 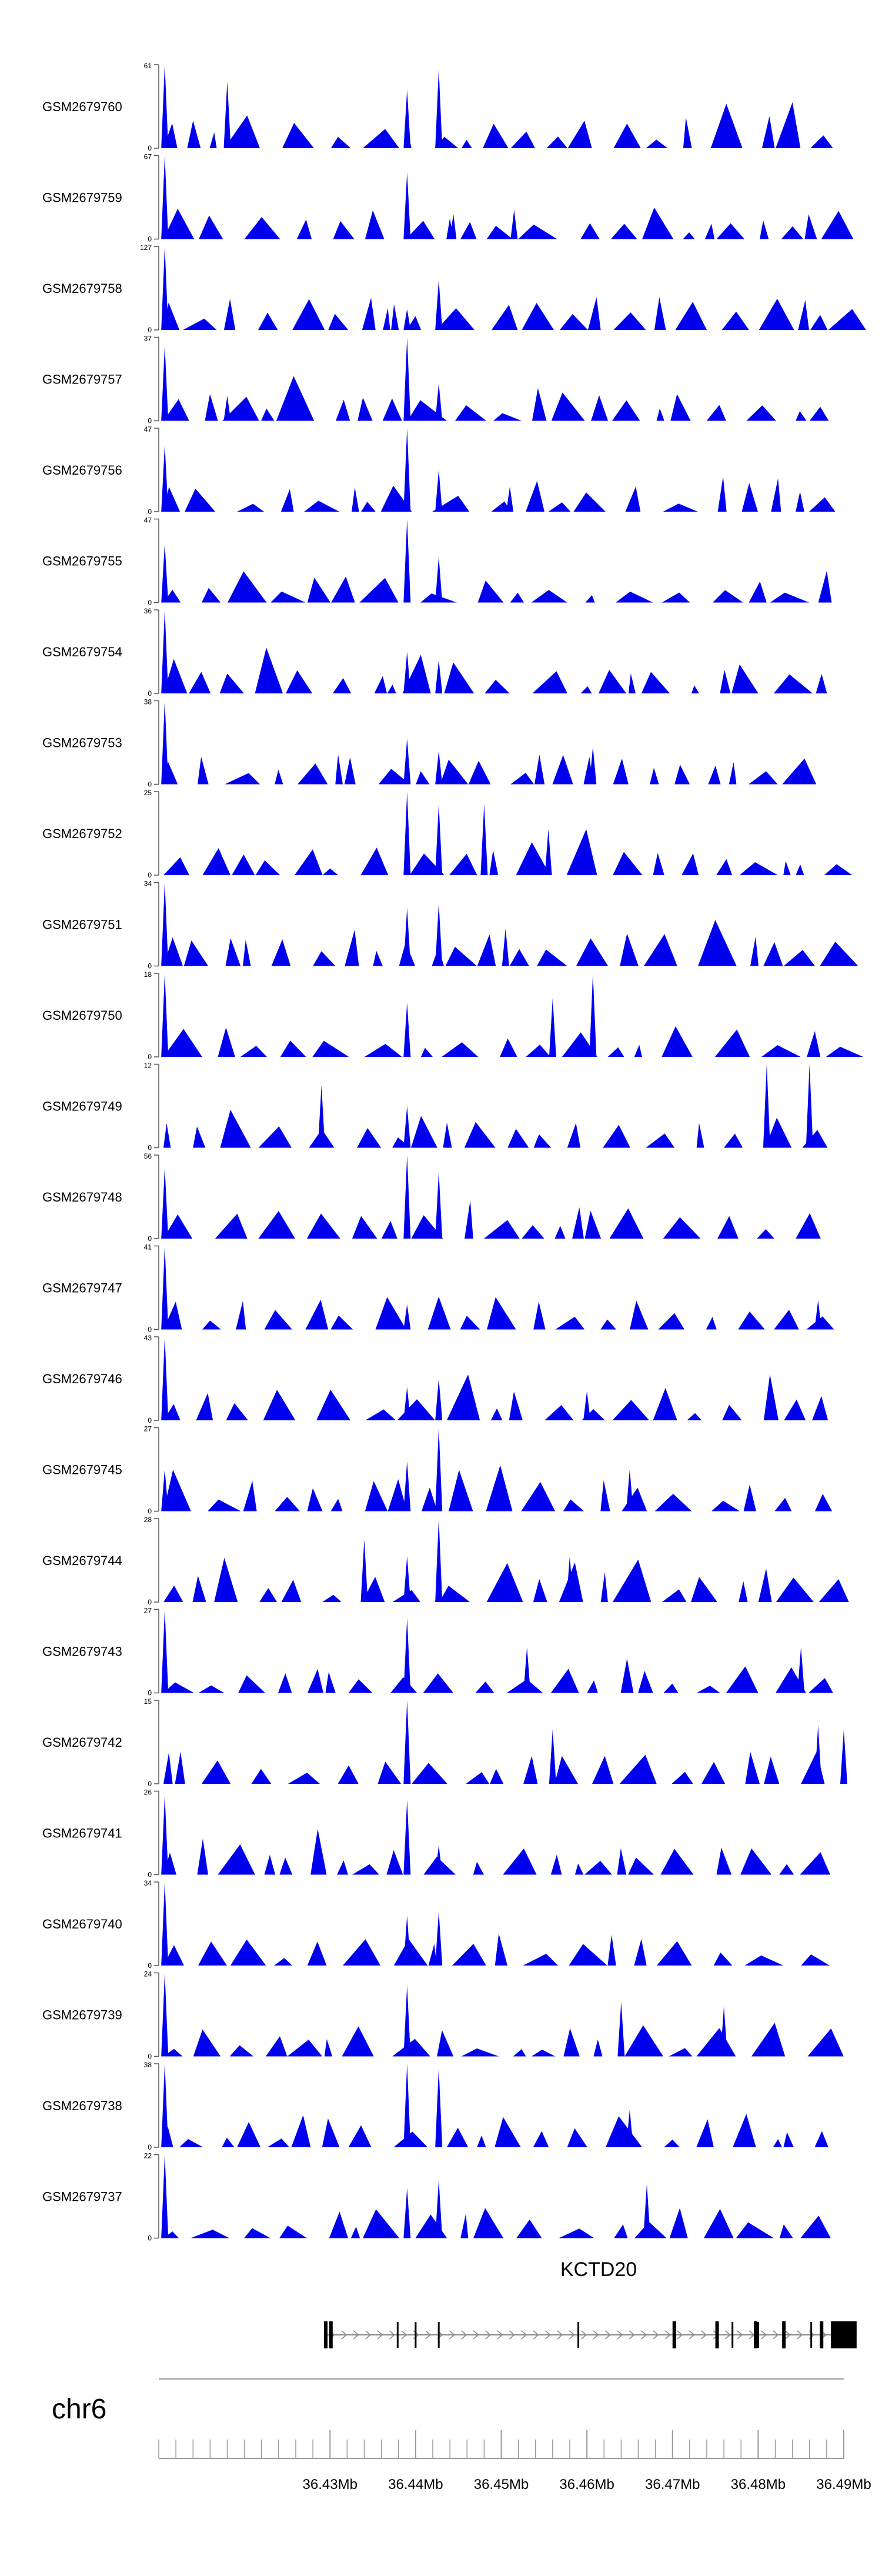 I want to click on y-axis: 37 0, so click(x=151, y=380).